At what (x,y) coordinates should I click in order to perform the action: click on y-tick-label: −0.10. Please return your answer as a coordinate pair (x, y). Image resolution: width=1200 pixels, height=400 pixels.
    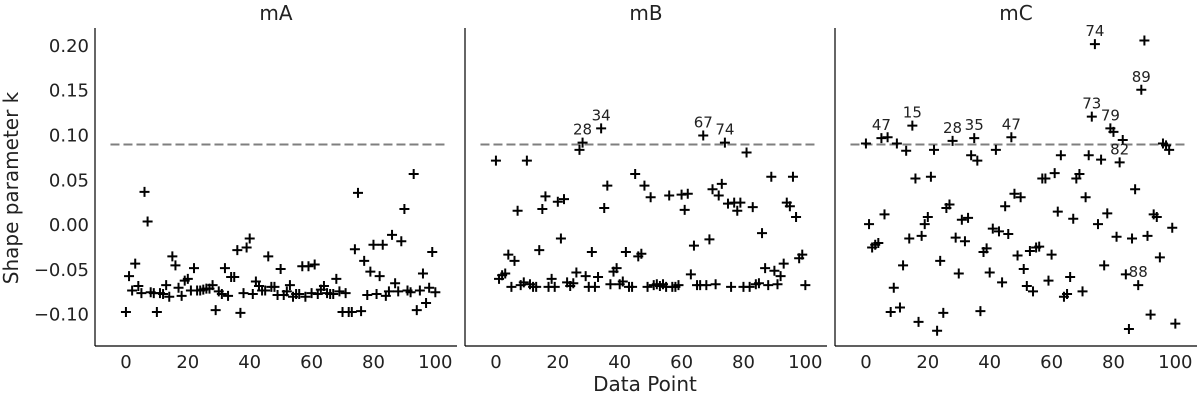
    Looking at the image, I should click on (61, 315).